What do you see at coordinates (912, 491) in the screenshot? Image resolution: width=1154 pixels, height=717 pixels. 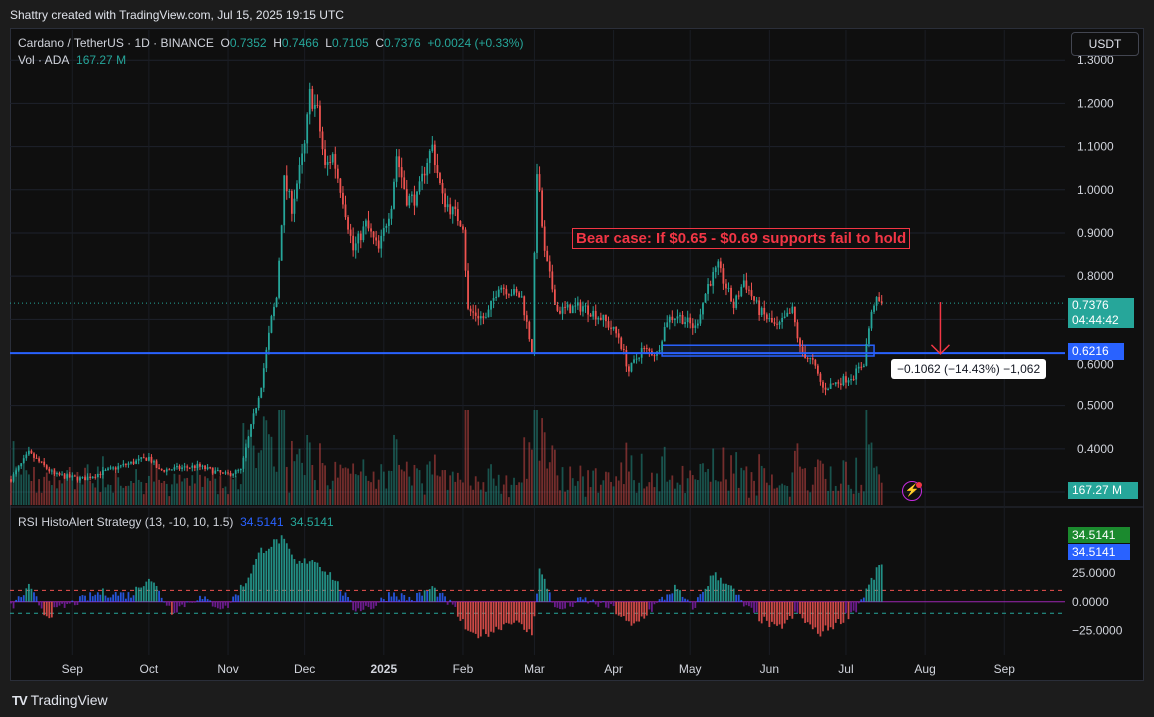 I see `alert-icon: ⚡` at bounding box center [912, 491].